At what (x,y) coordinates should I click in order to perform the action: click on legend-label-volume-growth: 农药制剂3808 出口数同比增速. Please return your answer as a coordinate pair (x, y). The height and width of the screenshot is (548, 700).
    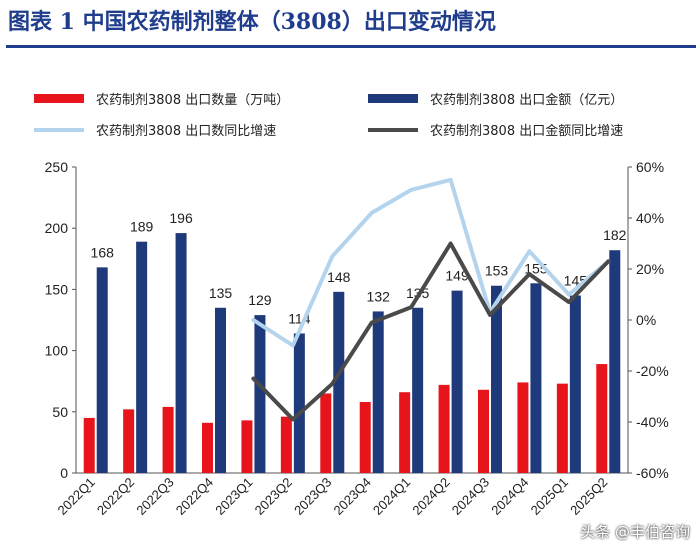
    Looking at the image, I should click on (186, 131).